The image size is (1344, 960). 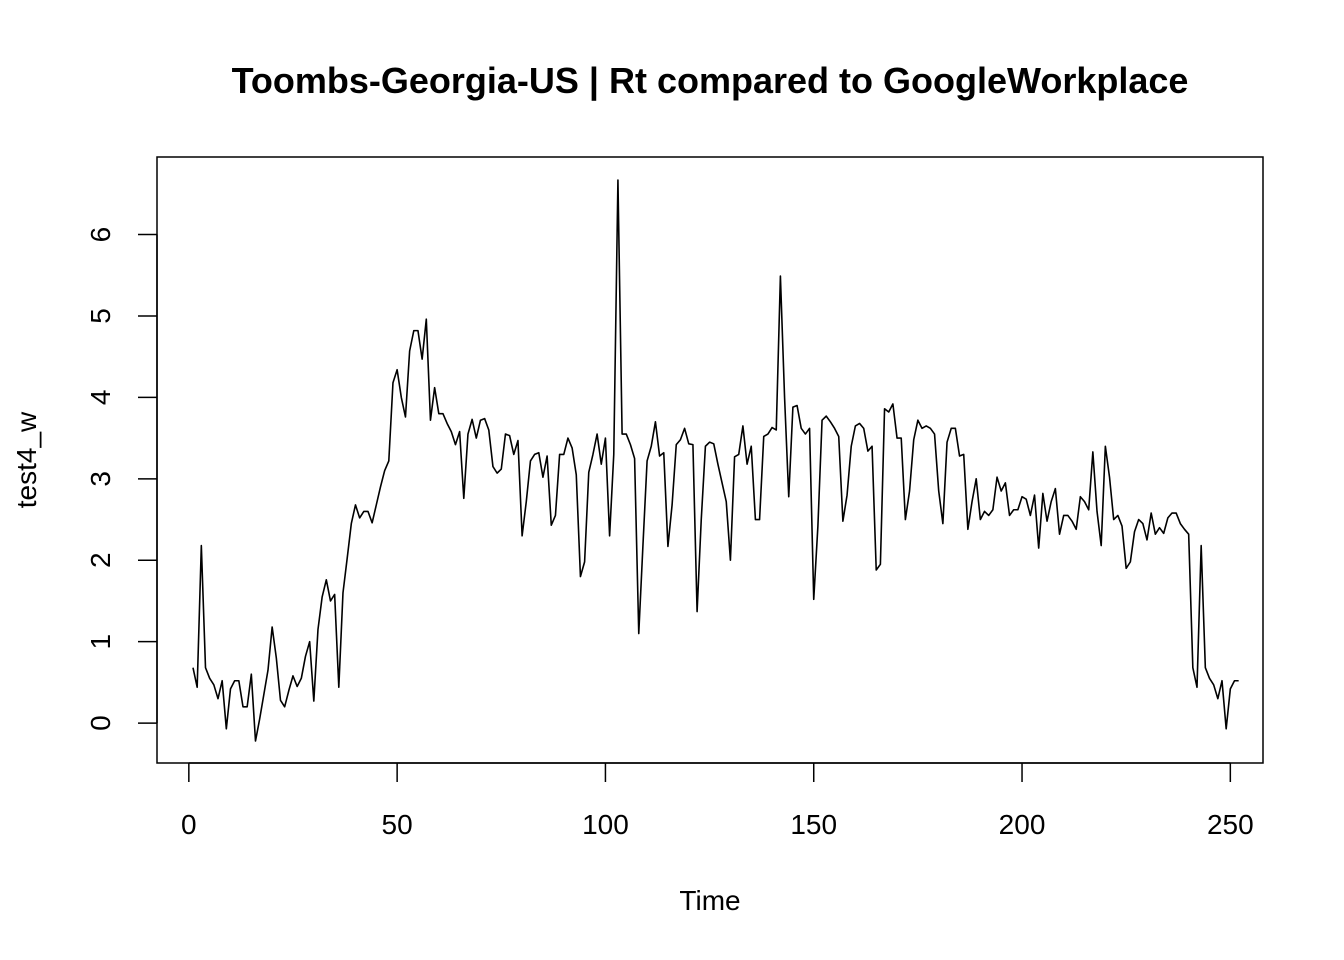 What do you see at coordinates (121, 479) in the screenshot?
I see `y-axis: 0 1 2 3 4 5 6` at bounding box center [121, 479].